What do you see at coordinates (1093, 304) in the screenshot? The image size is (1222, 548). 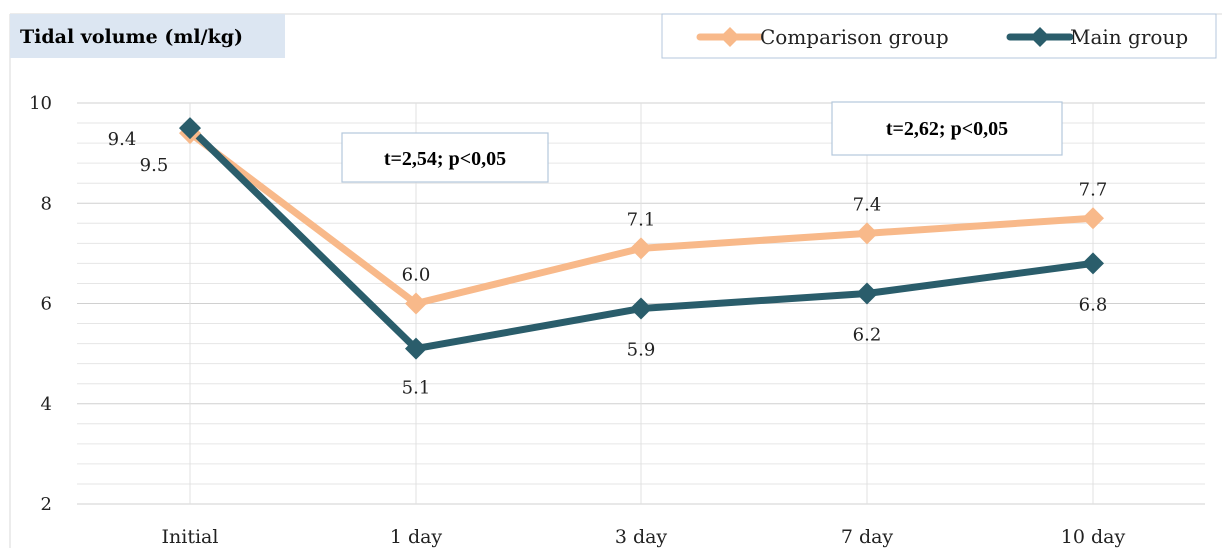 I see `data-label: 6.8` at bounding box center [1093, 304].